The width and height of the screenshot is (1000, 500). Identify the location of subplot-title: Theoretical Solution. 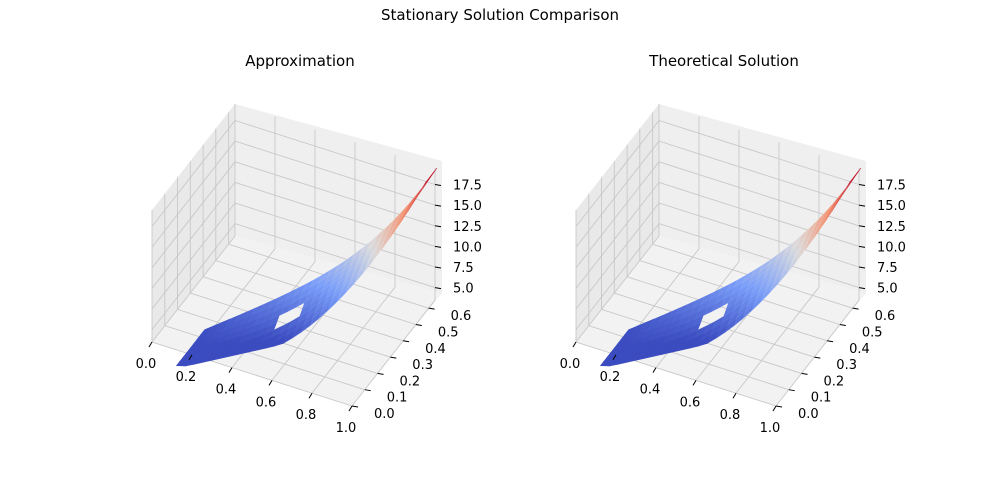
(724, 61).